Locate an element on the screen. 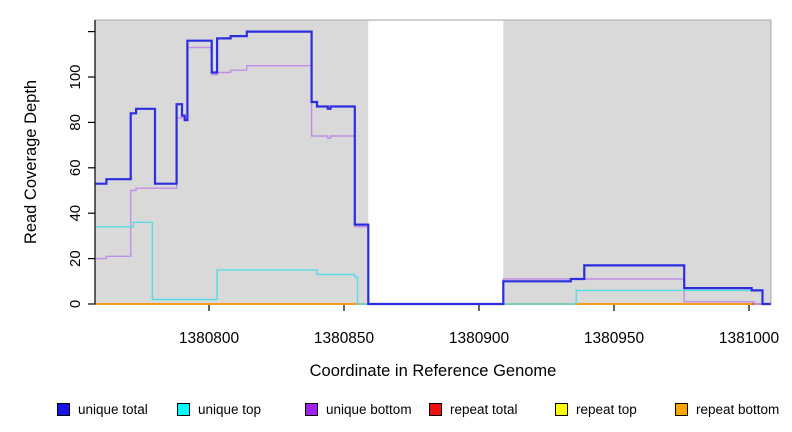  unique-top-swatch-icon is located at coordinates (183, 409).